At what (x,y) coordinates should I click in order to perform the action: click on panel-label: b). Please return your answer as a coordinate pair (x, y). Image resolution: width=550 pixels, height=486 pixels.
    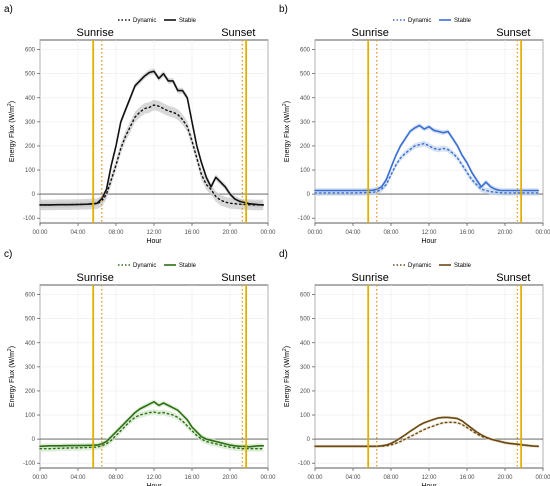
    Looking at the image, I should click on (283, 9).